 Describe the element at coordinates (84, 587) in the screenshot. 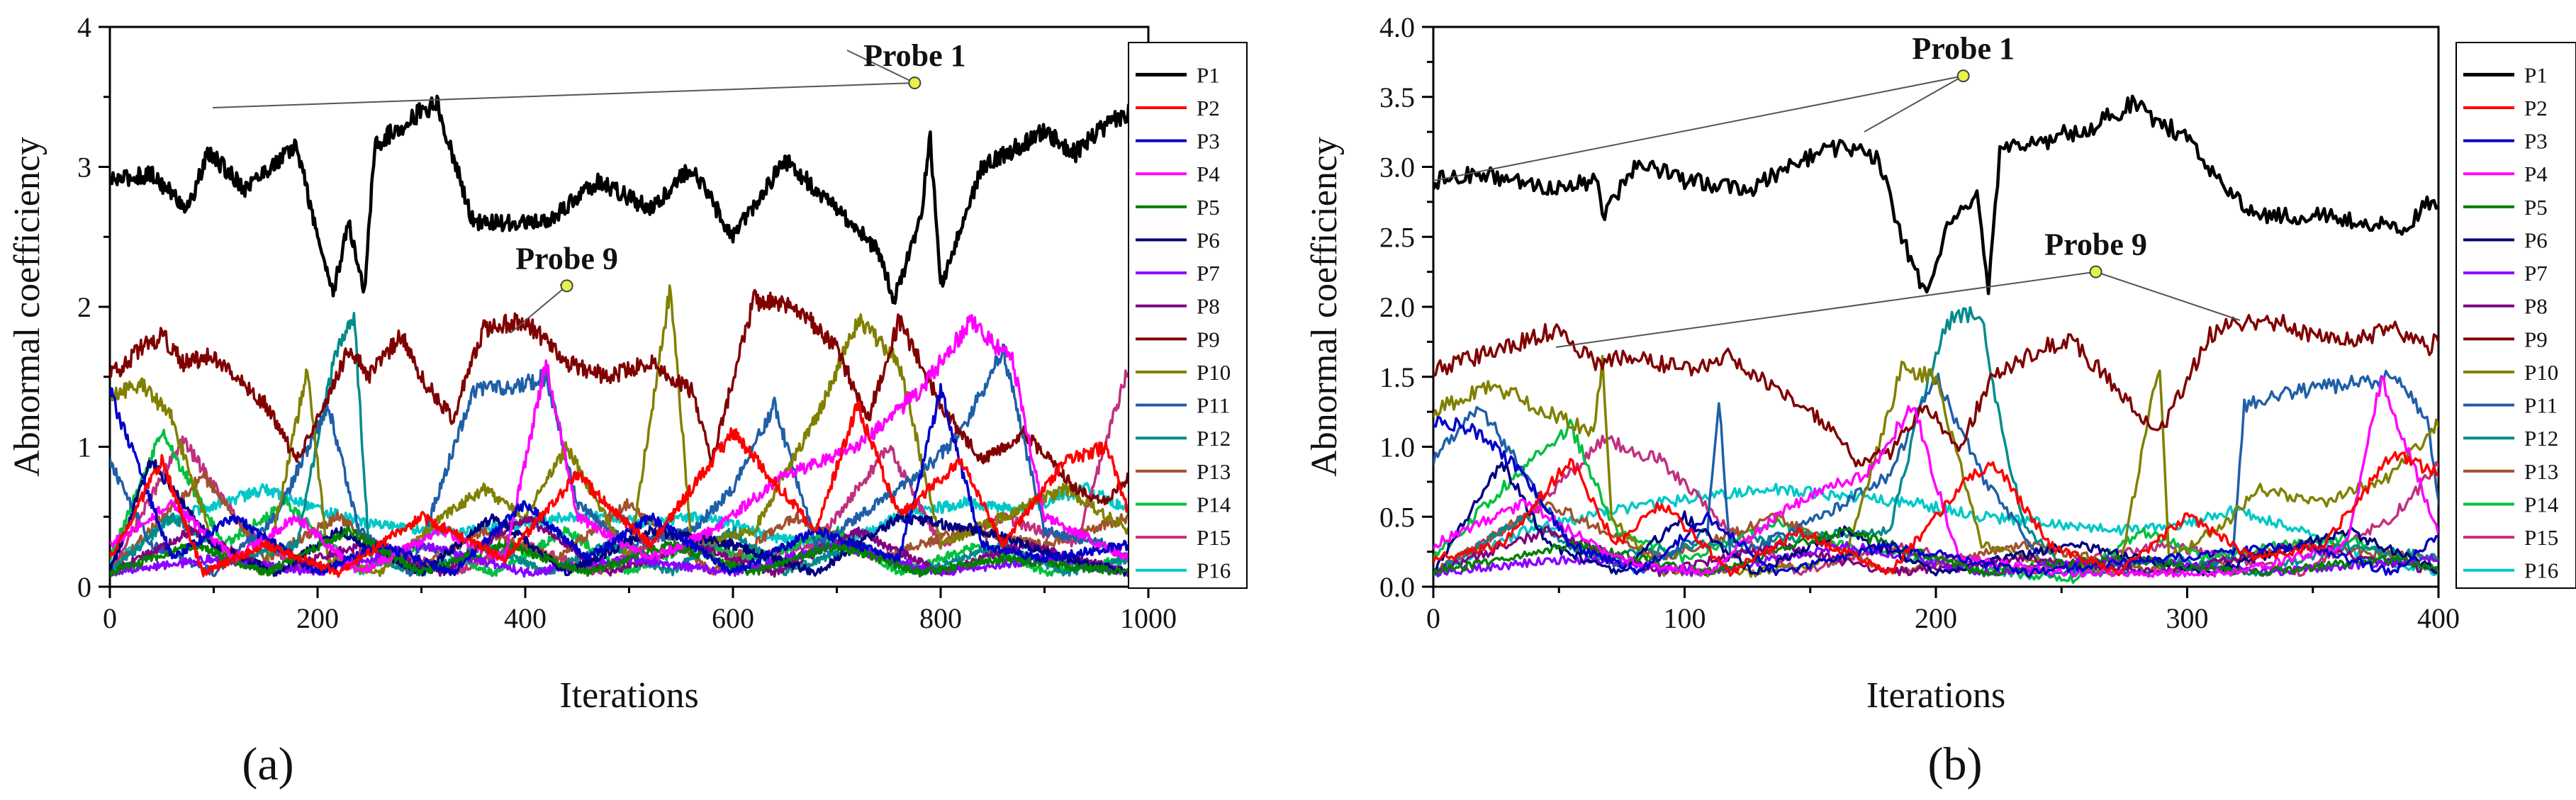

I see `y-tick-label: 0` at that location.